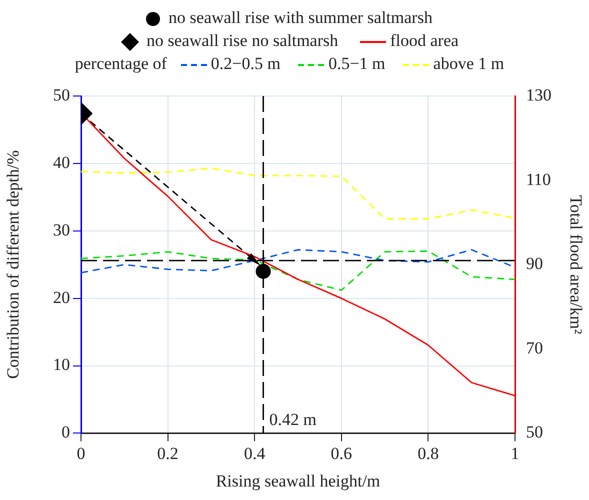 The height and width of the screenshot is (500, 589). Describe the element at coordinates (167, 453) in the screenshot. I see `x-tick-label: 0.2` at that location.